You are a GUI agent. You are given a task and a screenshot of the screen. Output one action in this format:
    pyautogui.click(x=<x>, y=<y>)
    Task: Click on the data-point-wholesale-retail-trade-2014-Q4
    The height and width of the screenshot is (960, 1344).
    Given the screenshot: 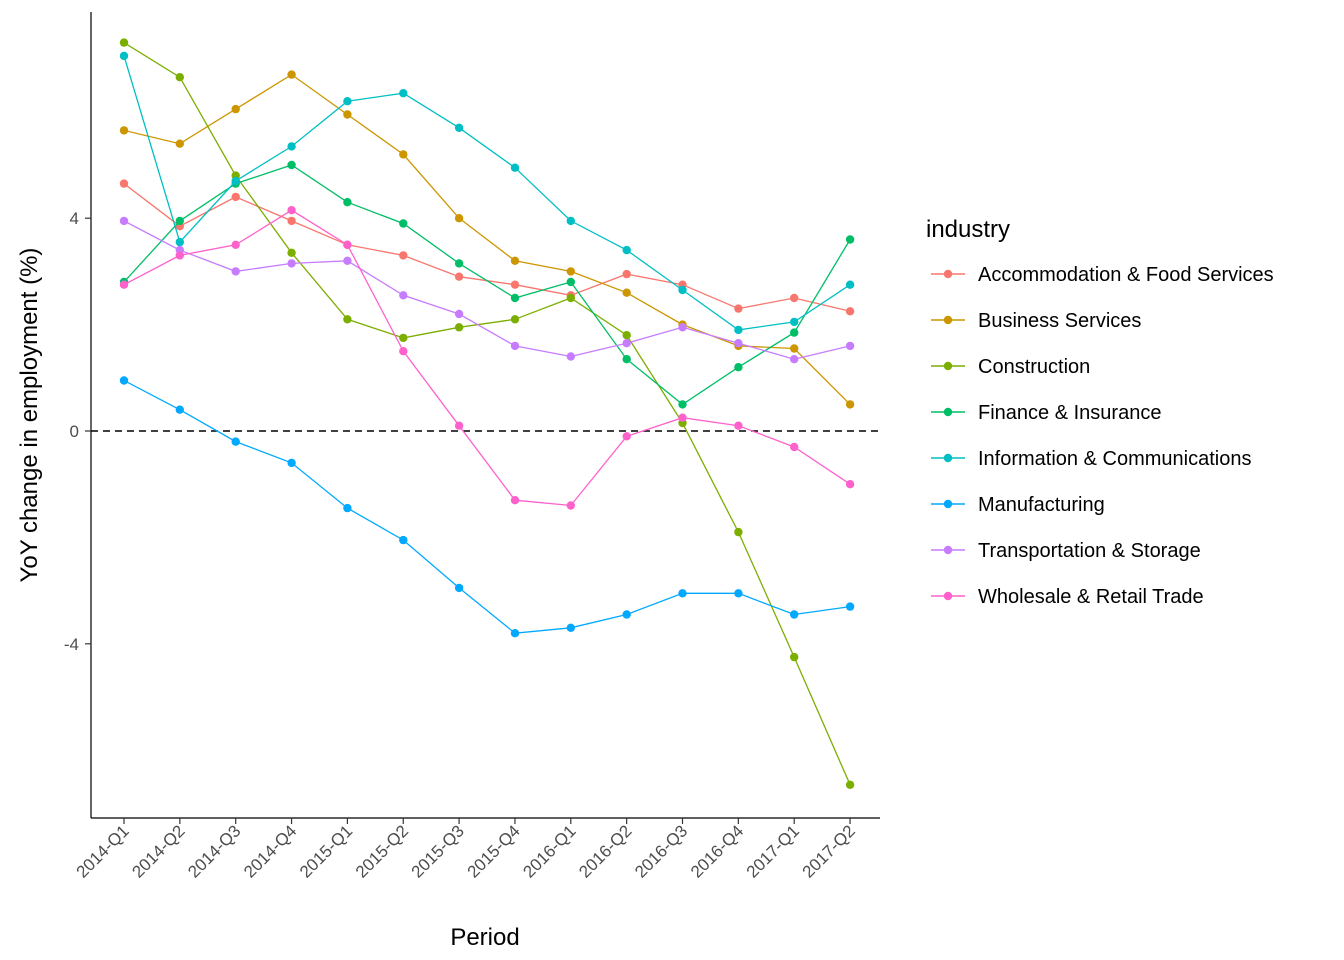 What is the action you would take?
    pyautogui.click(x=291, y=210)
    